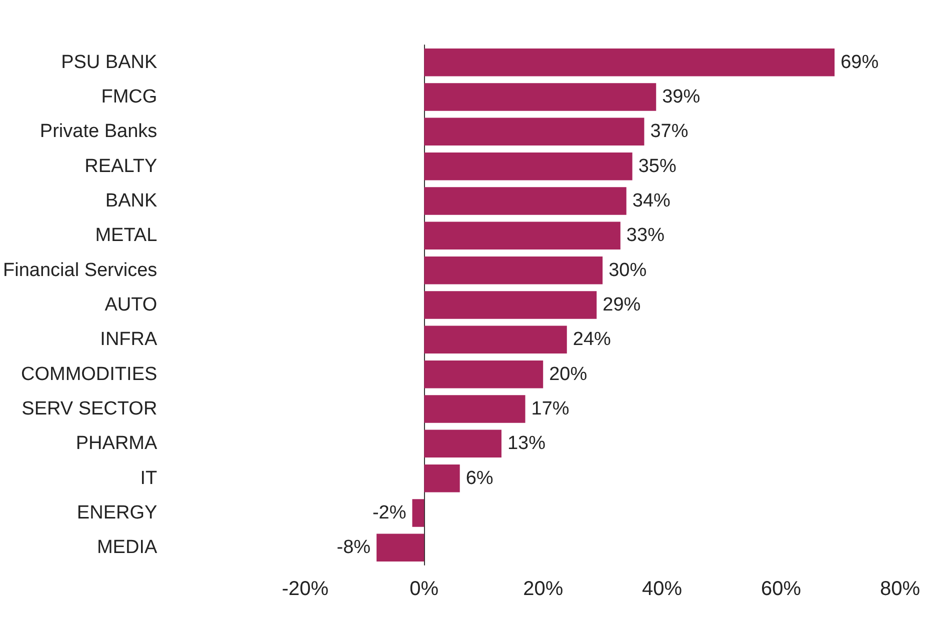 This screenshot has width=937, height=627. What do you see at coordinates (121, 166) in the screenshot?
I see `y-tick-label: REALTY` at bounding box center [121, 166].